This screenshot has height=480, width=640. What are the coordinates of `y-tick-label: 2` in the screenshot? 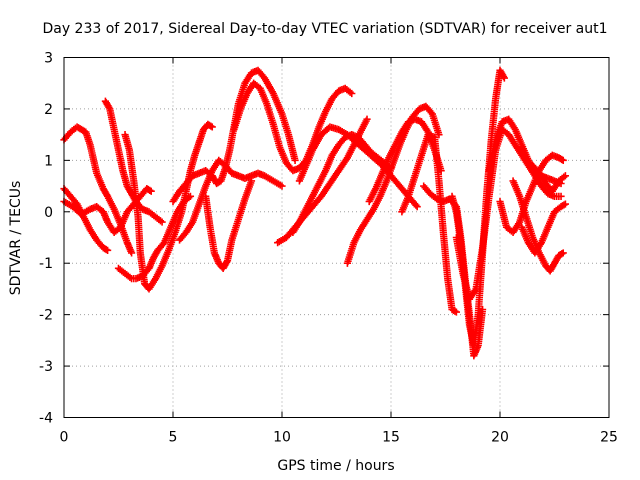 It's located at (48, 110).